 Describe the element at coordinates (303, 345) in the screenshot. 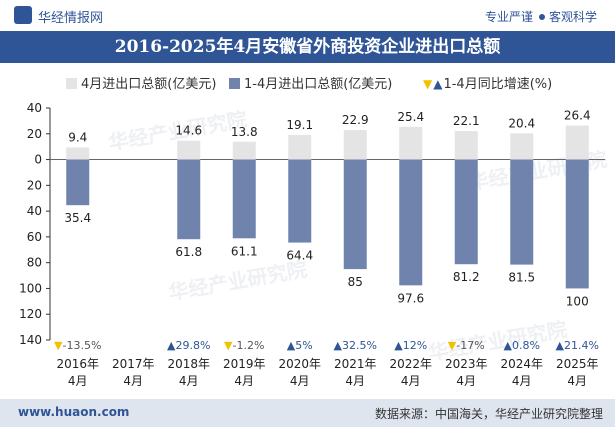

I see `growth-value: 5%` at that location.